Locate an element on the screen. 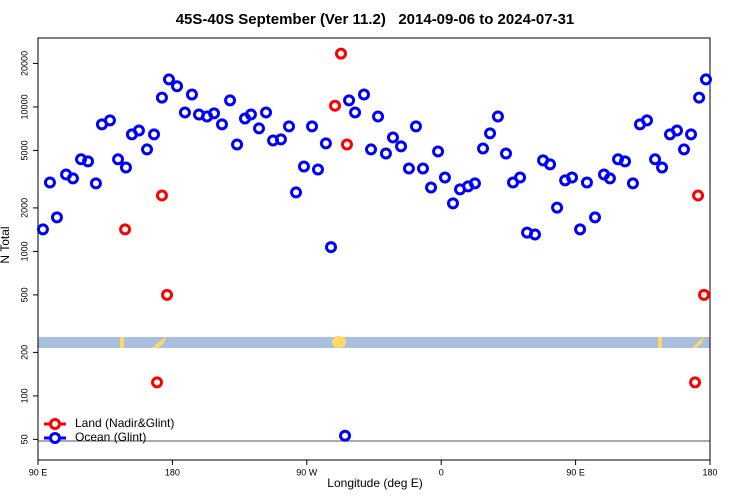  legend-label: Ocean (Glint) is located at coordinates (110, 437).